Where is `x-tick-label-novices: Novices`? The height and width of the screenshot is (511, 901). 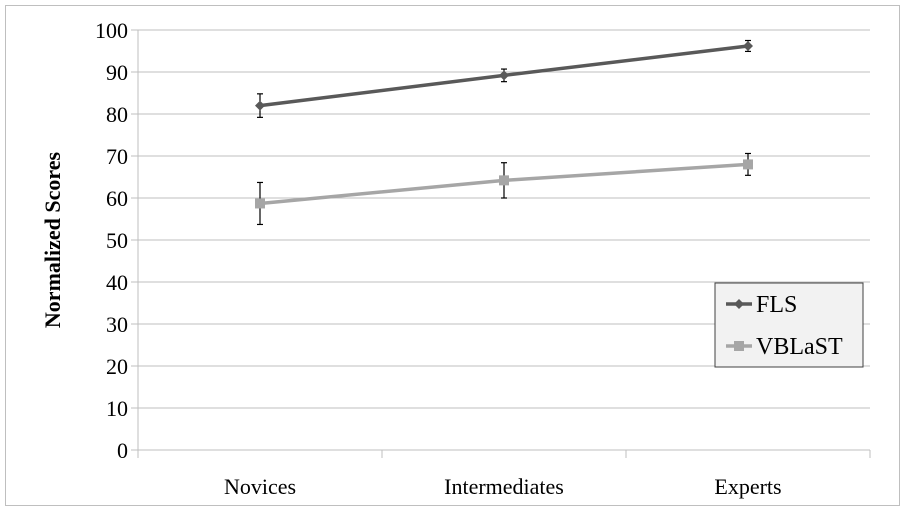 x-tick-label-novices: Novices is located at coordinates (260, 486).